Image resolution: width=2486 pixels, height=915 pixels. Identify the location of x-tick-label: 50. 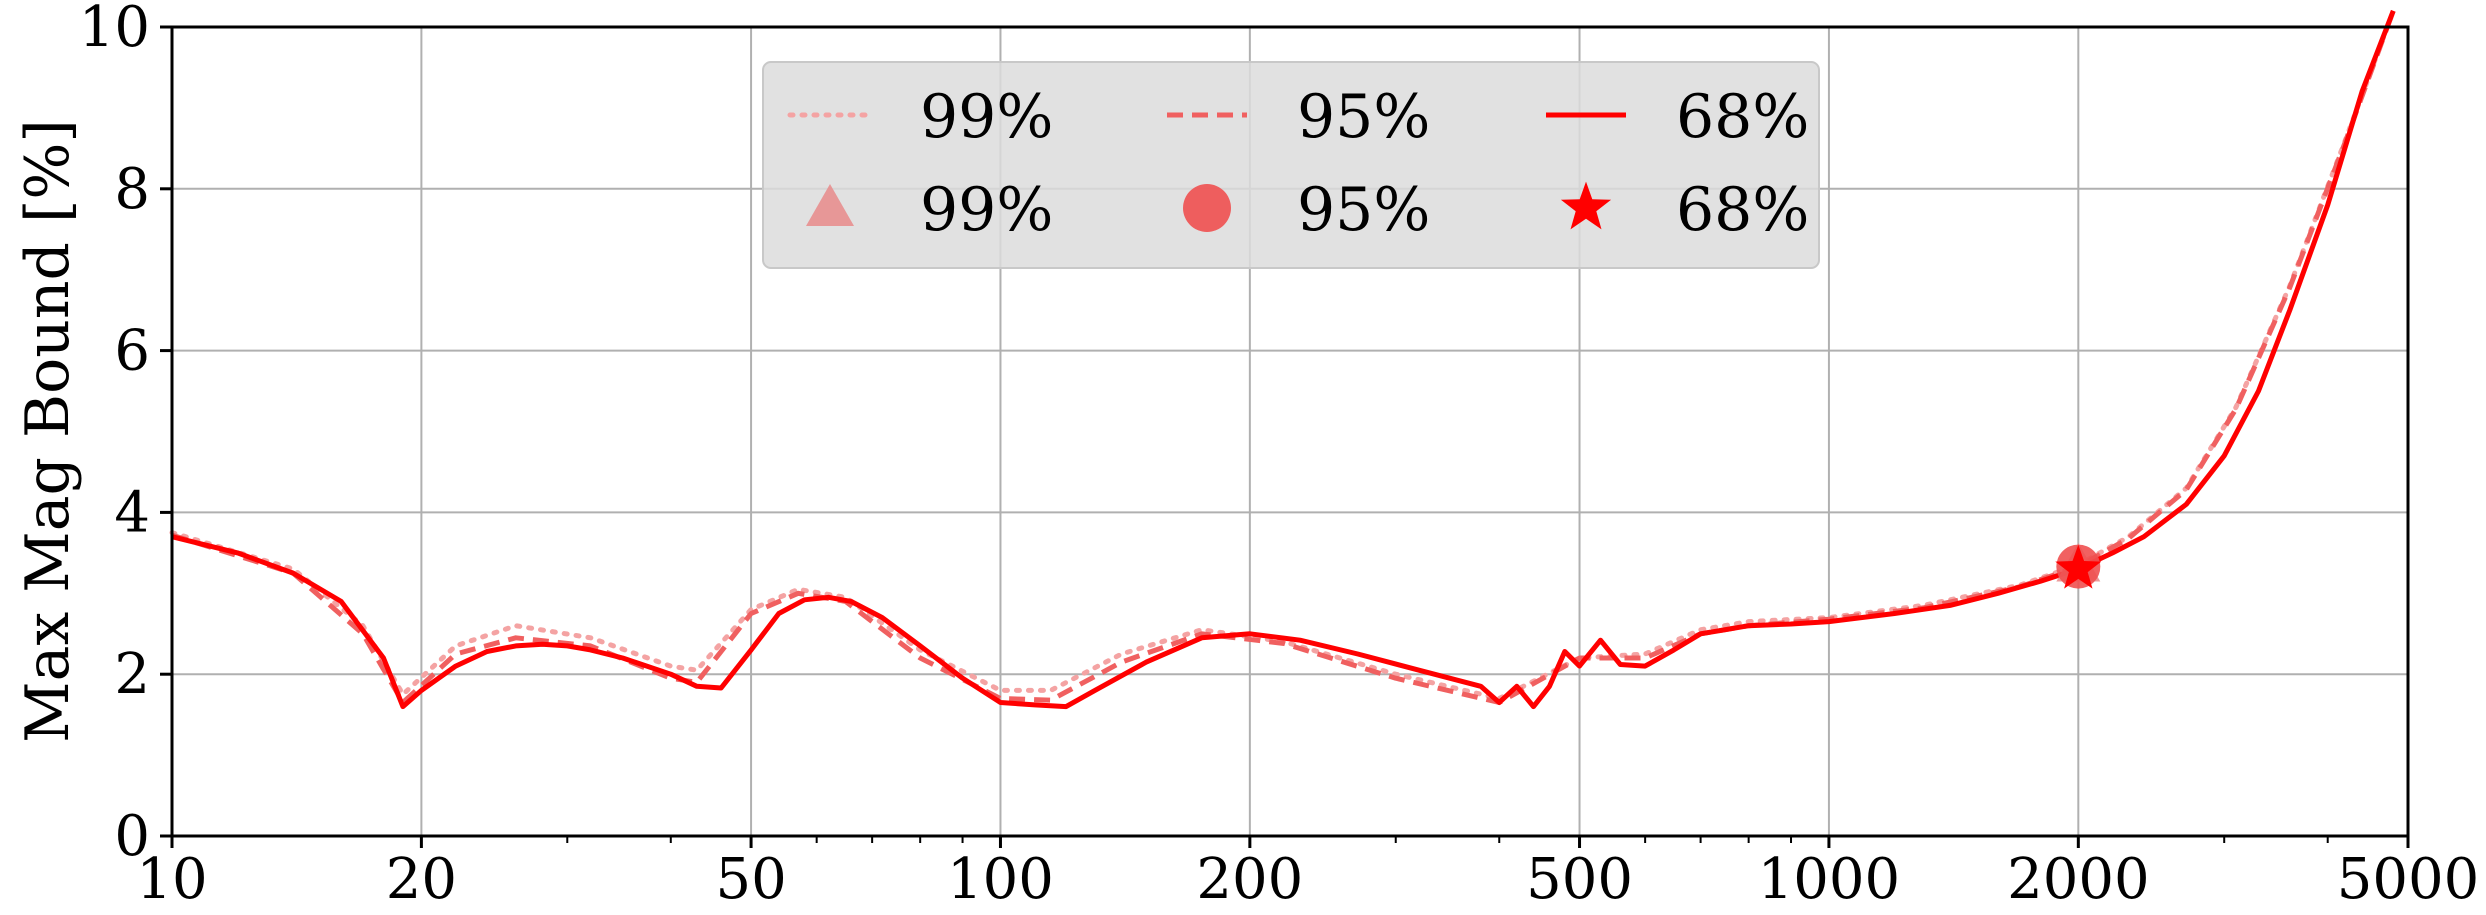
(750, 878).